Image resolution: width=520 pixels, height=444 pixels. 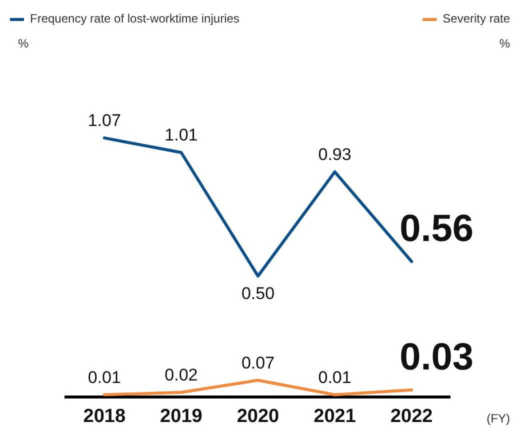 I want to click on legend-label: Severity rate, so click(x=476, y=18).